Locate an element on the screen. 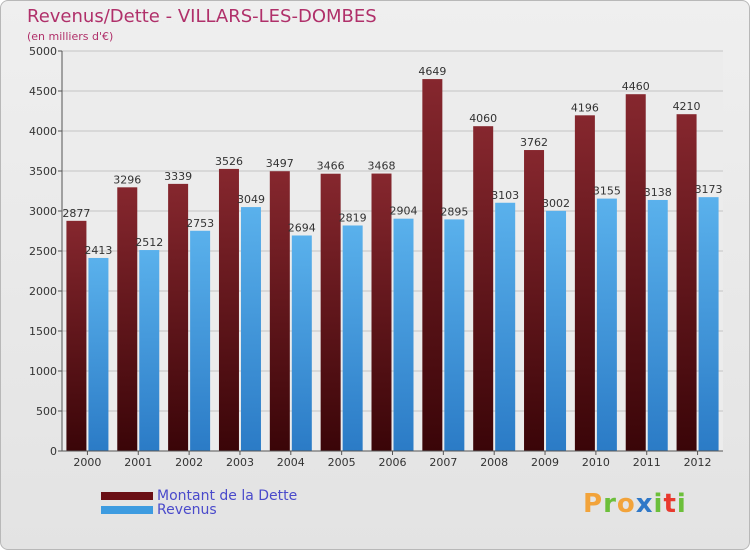 The width and height of the screenshot is (750, 550). value-label-dette: 3526 is located at coordinates (229, 161).